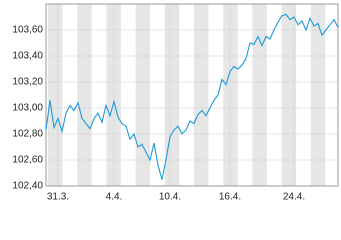 This screenshot has height=240, width=341. What do you see at coordinates (27, 82) in the screenshot?
I see `y-tick-label: 103,20` at bounding box center [27, 82].